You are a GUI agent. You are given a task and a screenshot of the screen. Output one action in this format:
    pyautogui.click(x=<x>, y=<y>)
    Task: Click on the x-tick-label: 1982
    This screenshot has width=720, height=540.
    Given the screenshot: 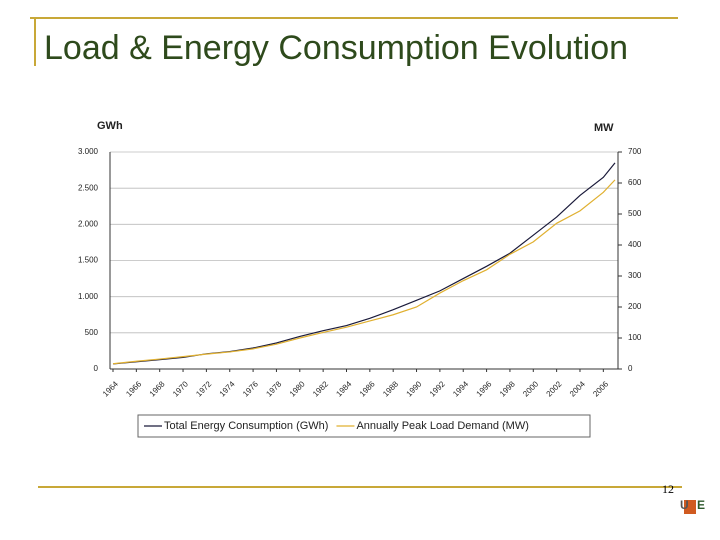 What is the action you would take?
    pyautogui.click(x=320, y=388)
    